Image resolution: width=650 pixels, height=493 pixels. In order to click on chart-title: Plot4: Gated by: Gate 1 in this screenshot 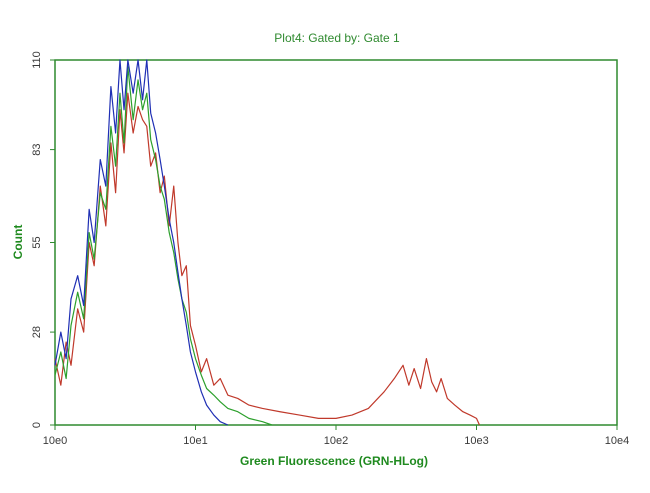, I will do `click(337, 38)`.